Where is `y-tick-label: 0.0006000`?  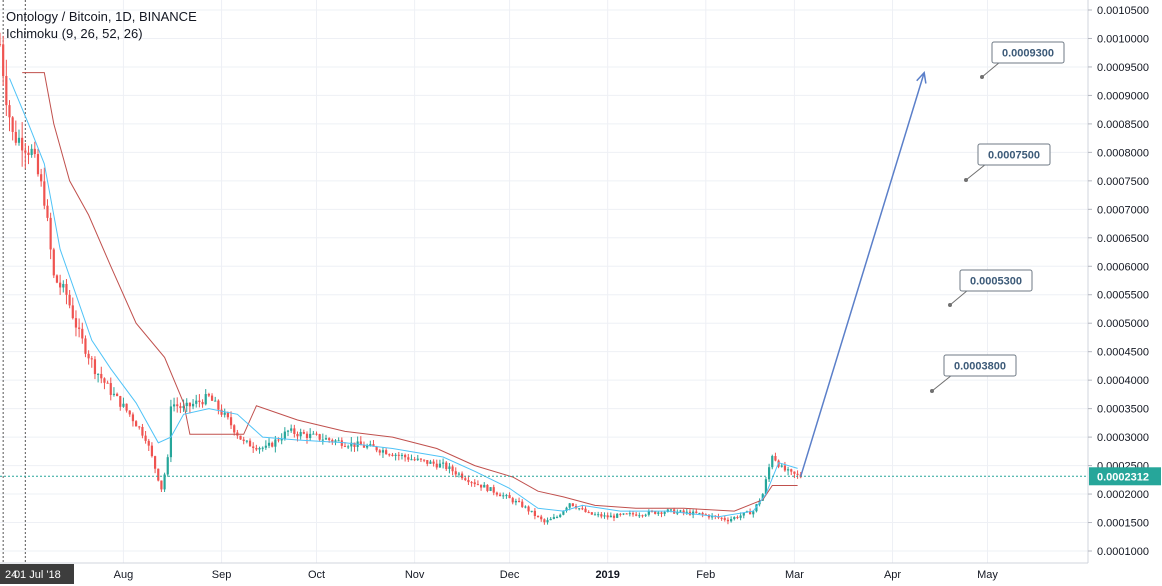
y-tick-label: 0.0006000 is located at coordinates (1123, 267).